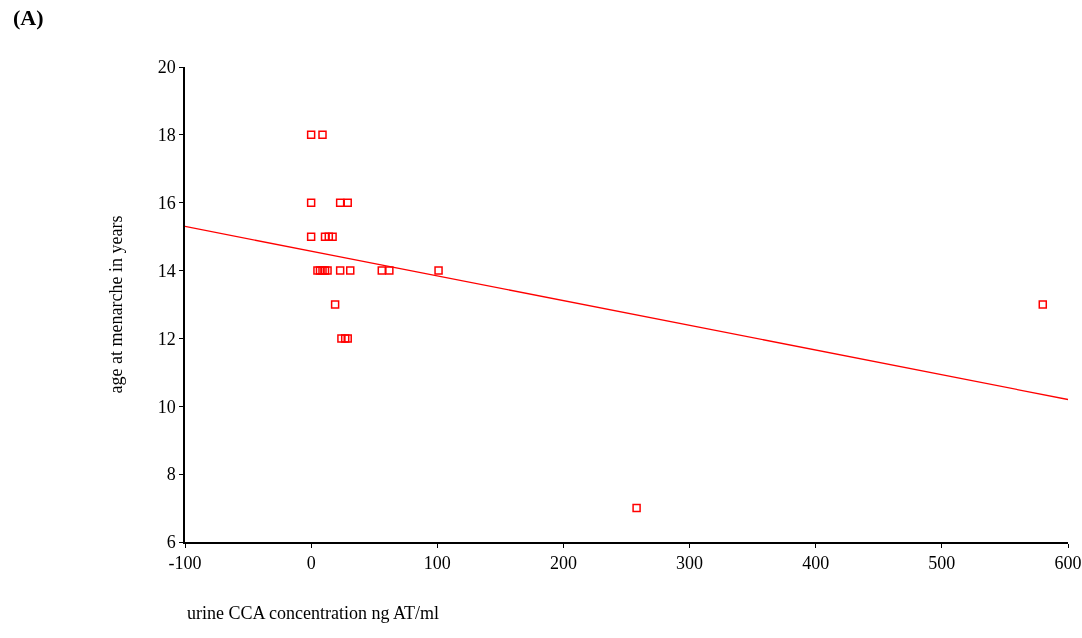  Describe the element at coordinates (816, 563) in the screenshot. I see `x-tick-label: 400` at that location.